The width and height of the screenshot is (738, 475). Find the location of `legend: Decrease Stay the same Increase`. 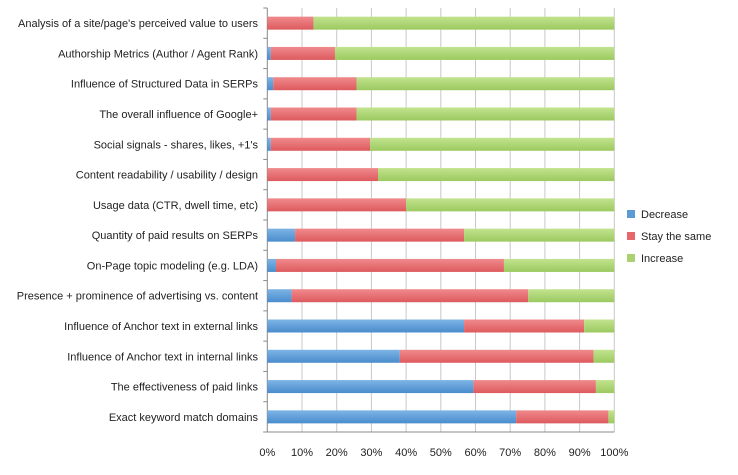

legend: Decrease Stay the same Increase is located at coordinates (669, 237).